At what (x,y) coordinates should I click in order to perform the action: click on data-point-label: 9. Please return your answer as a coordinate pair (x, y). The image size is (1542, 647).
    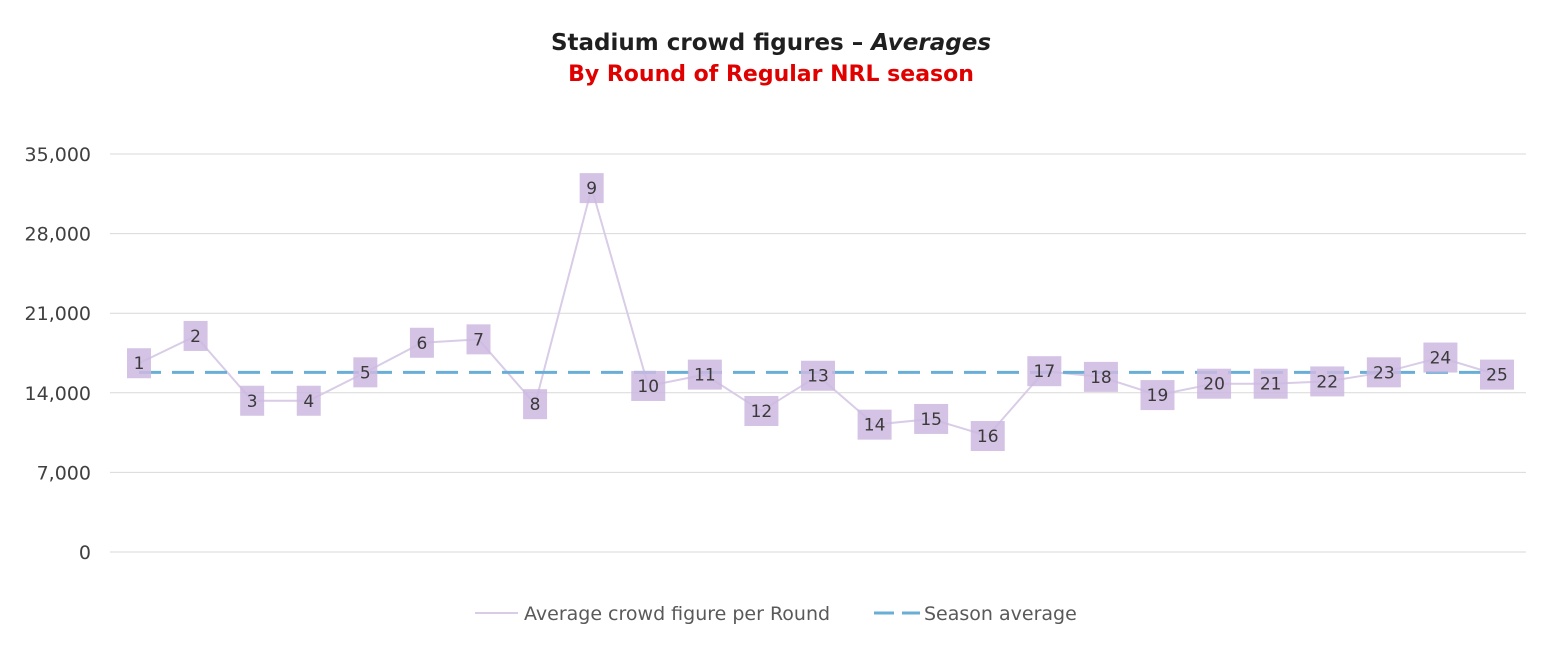
    Looking at the image, I should click on (591, 189).